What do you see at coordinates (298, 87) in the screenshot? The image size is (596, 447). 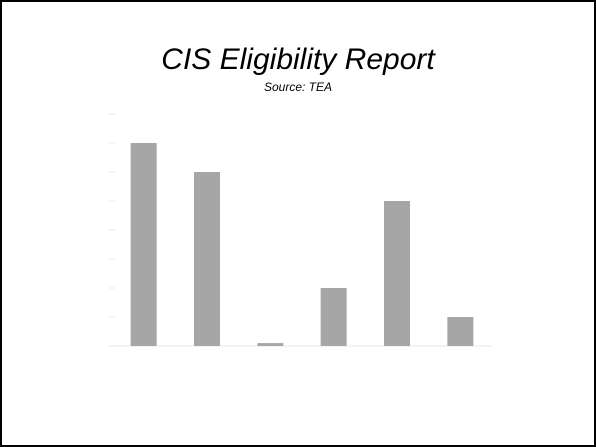 I see `slide-subtitle: Source: TEA` at bounding box center [298, 87].